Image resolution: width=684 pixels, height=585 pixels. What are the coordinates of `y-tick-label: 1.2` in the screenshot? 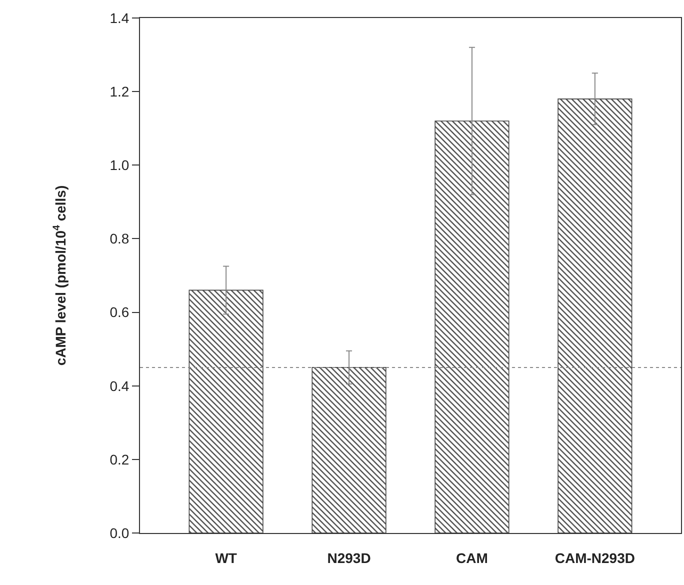 It's located at (120, 91).